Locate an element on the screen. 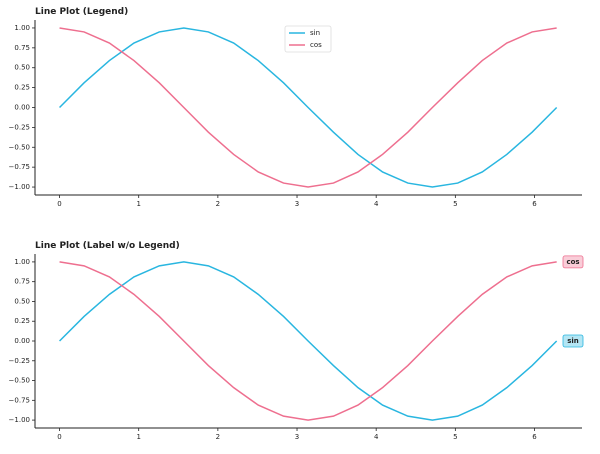 The width and height of the screenshot is (600, 454). line-label: sin is located at coordinates (573, 341).